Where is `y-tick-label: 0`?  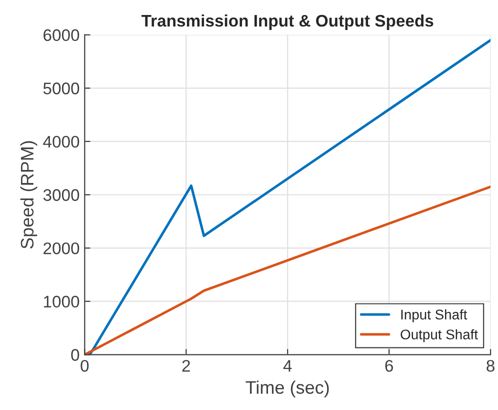 y-tick-label: 0 is located at coordinates (75, 355).